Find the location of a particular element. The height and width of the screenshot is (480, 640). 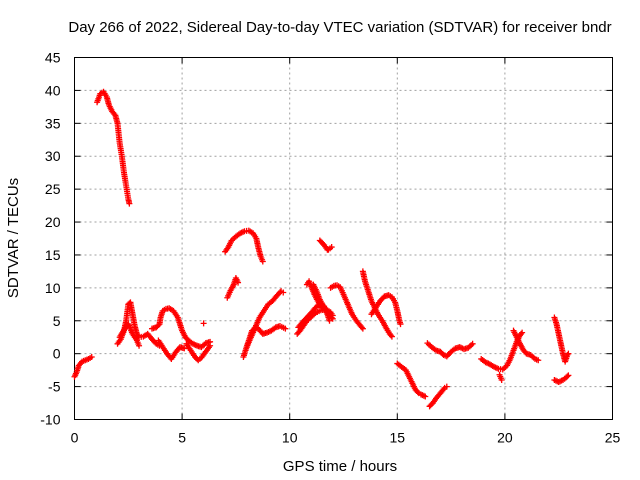

y-tick-label: 30 is located at coordinates (53, 156).